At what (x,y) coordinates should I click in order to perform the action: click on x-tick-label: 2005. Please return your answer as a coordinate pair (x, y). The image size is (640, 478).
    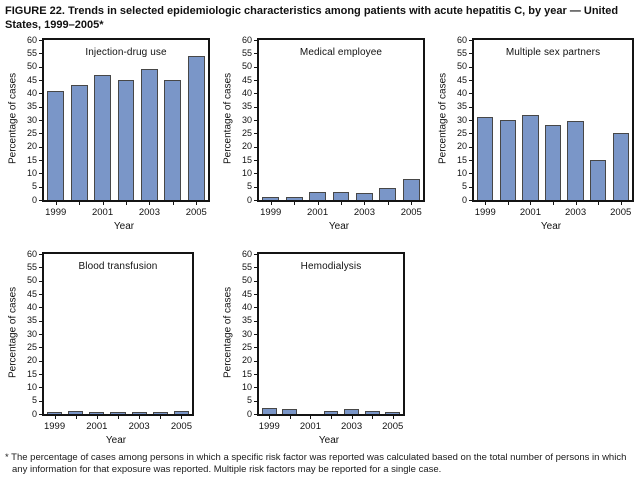
    Looking at the image, I should click on (196, 212).